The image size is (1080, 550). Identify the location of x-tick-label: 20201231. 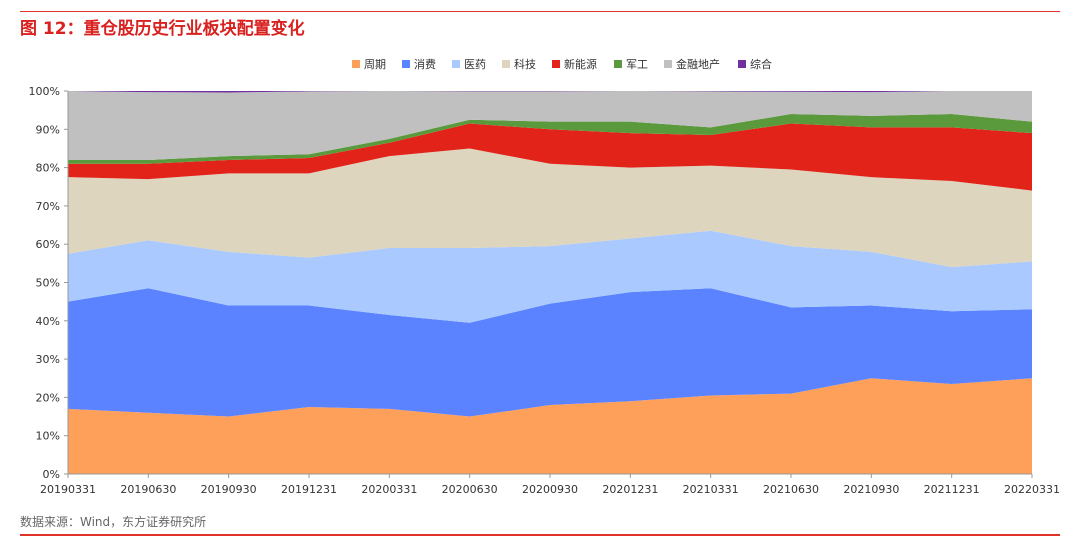
(630, 489).